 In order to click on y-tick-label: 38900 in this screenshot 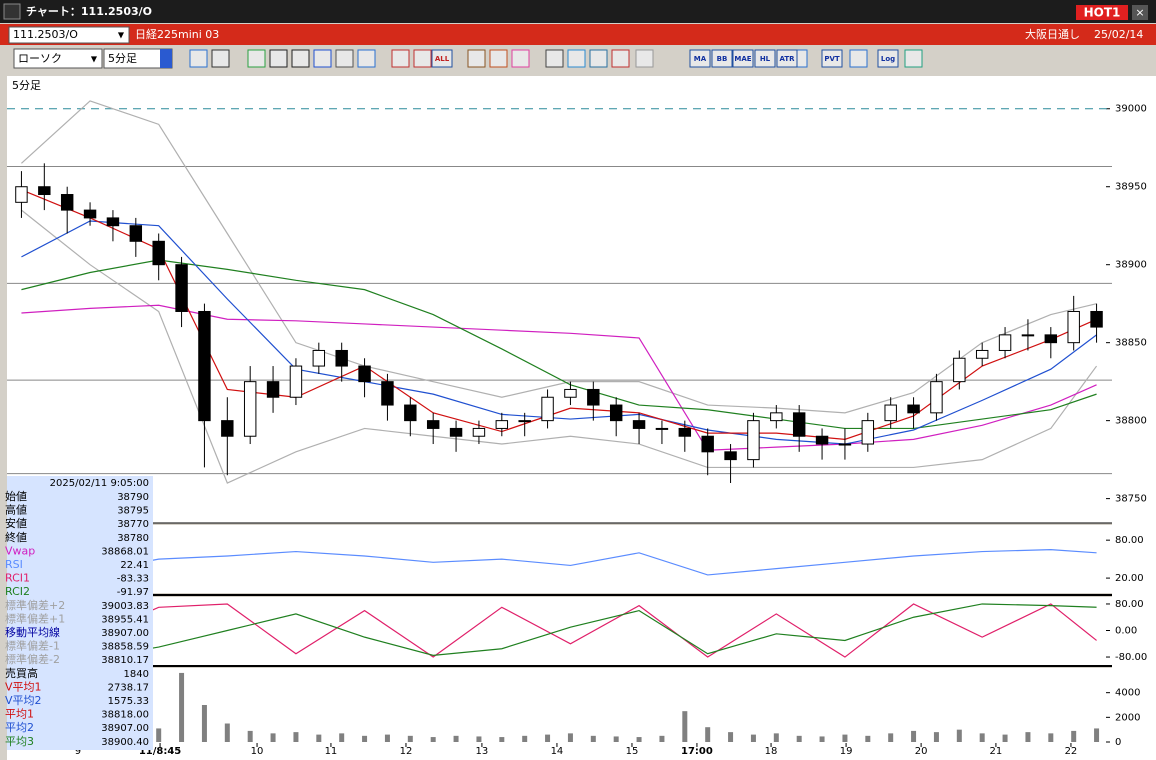, I will do `click(1131, 265)`.